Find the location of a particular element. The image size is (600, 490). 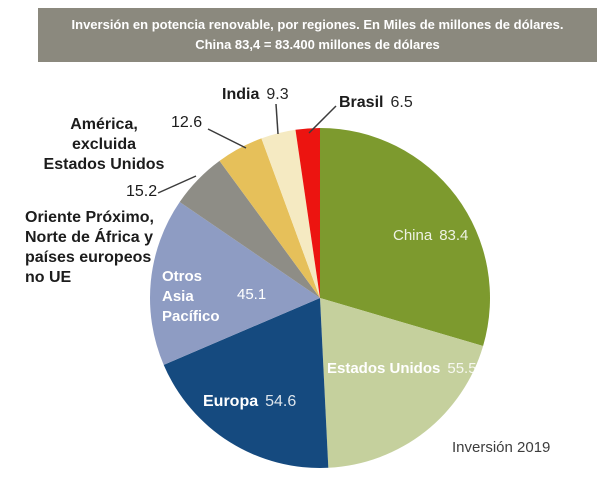

pie-slice-europa is located at coordinates (246, 383).